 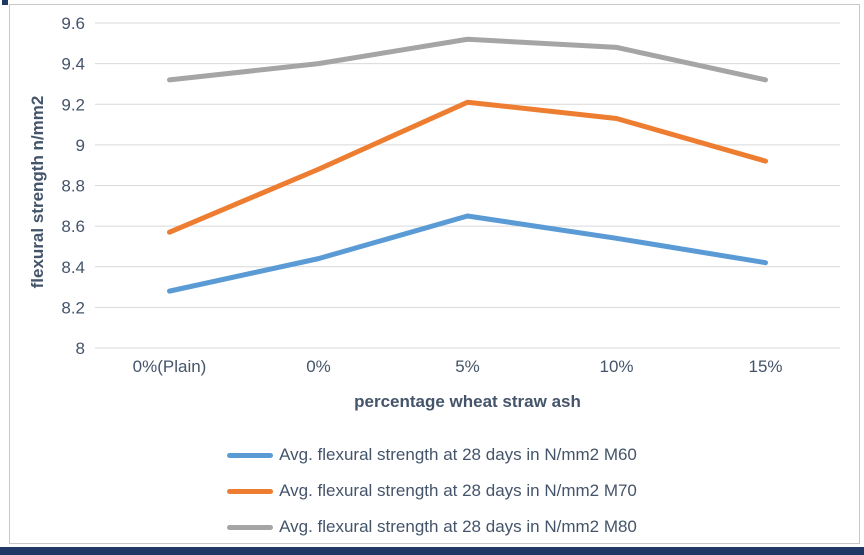 What do you see at coordinates (73, 104) in the screenshot?
I see `y-tick-label: 9.2` at bounding box center [73, 104].